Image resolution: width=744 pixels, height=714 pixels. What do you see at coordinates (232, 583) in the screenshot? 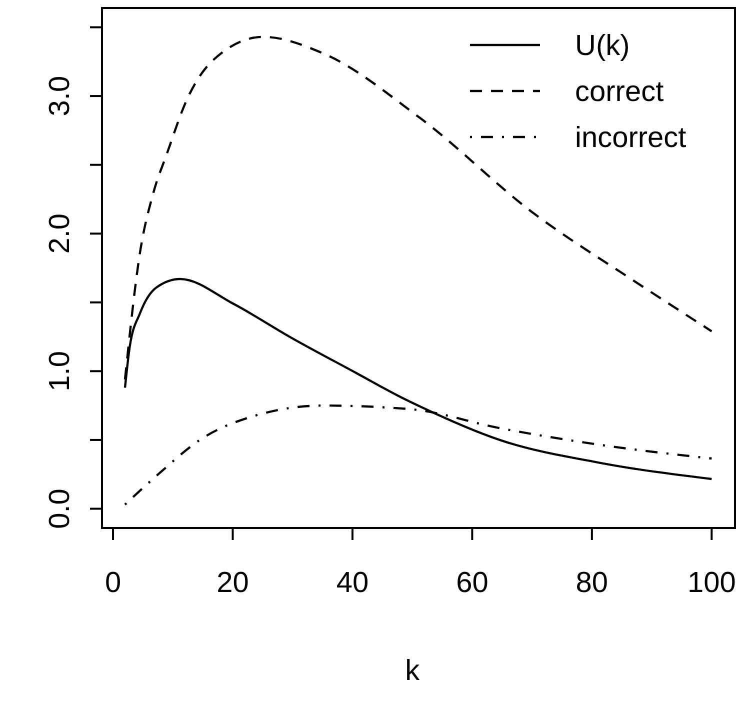
I see `x-tick-label: 20` at bounding box center [232, 583].